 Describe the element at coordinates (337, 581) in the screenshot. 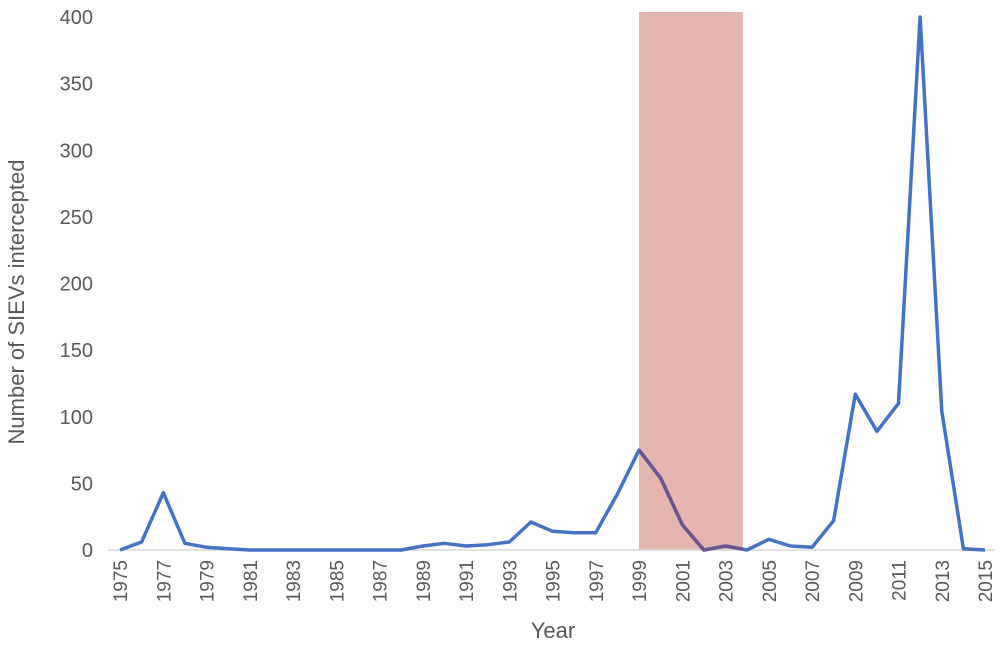

I see `x-tick-label: 1985` at that location.